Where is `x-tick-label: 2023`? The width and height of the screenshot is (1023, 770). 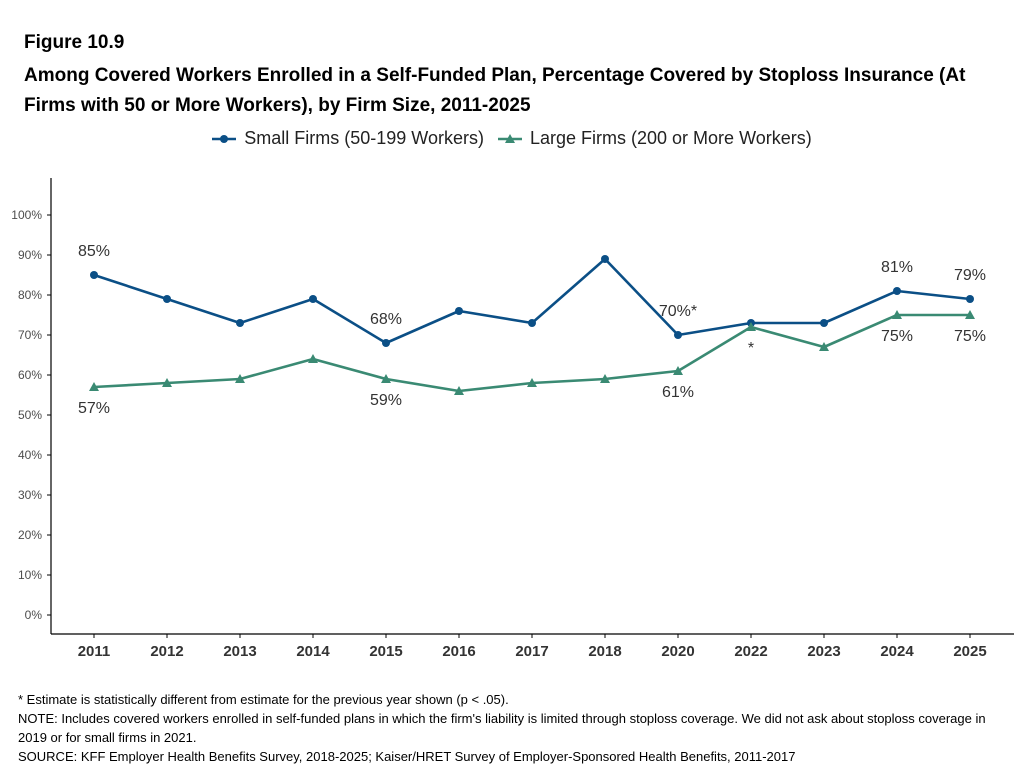
x-tick-label: 2023 is located at coordinates (823, 651).